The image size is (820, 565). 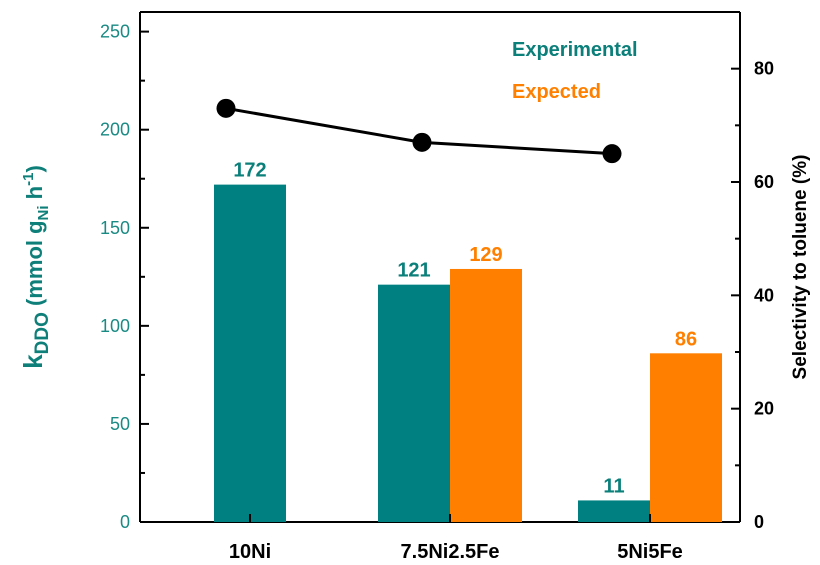 I want to click on left-axis-label-sup: -1, so click(x=28, y=179).